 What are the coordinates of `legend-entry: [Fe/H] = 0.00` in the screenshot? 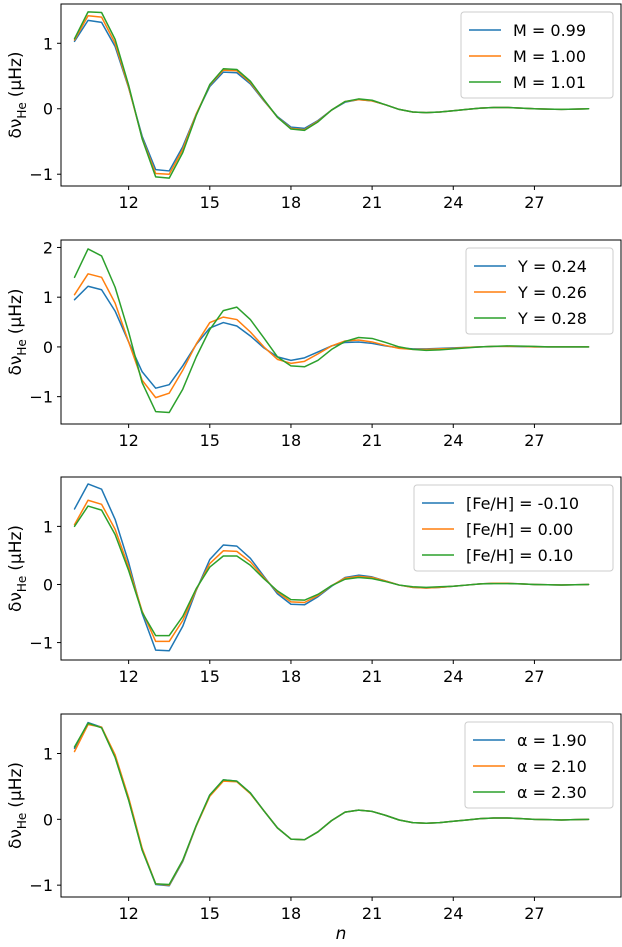 It's located at (519, 529).